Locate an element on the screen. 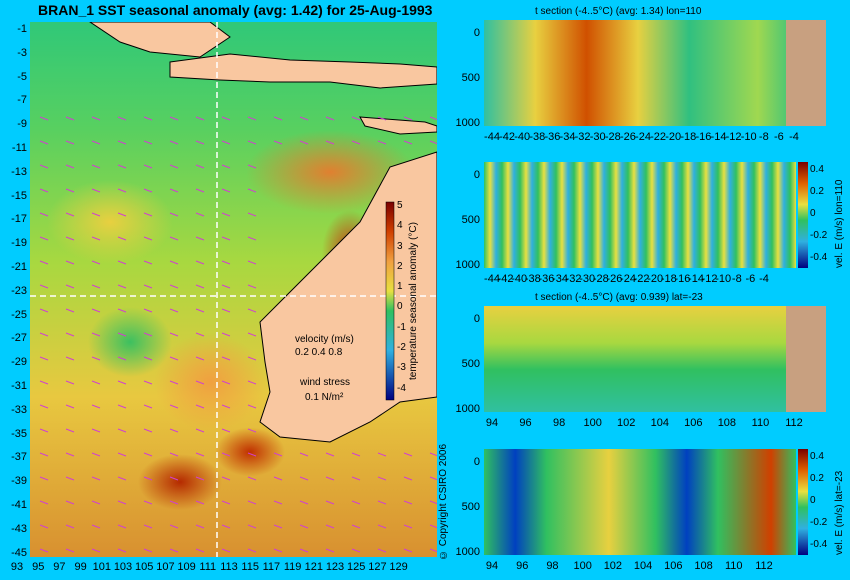 The width and height of the screenshot is (850, 580). colorbar-ticks: 5 4 3 2 1 0 -1 -2 -3 -4 is located at coordinates (401, 297).